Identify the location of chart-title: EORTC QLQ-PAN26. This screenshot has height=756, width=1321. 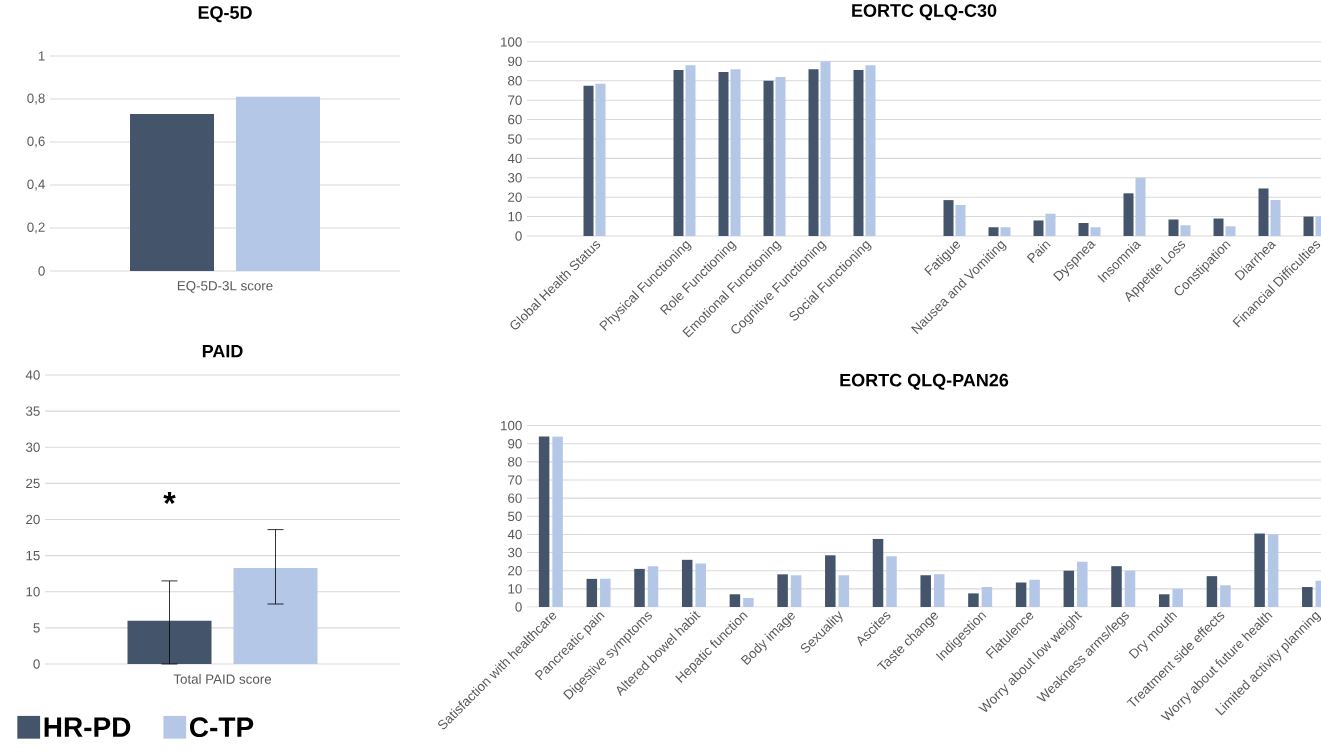
(924, 381).